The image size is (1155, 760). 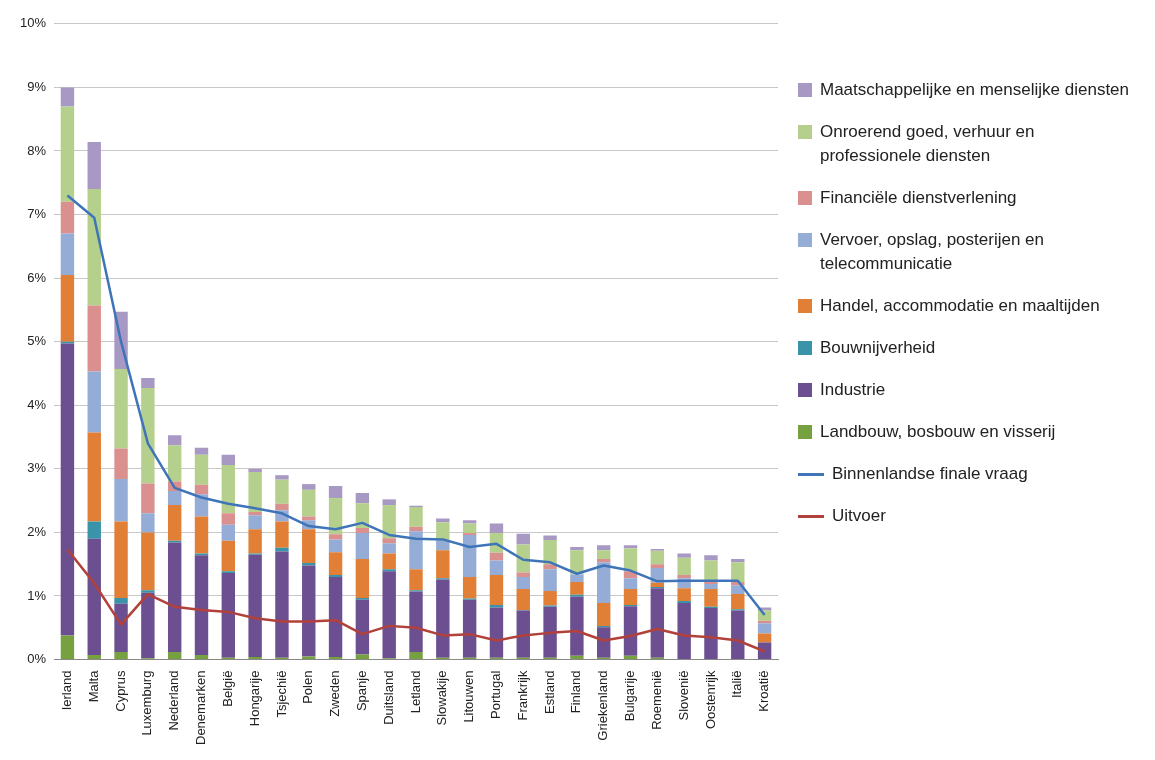 I want to click on y-tick-label: 3%, so click(x=37, y=468).